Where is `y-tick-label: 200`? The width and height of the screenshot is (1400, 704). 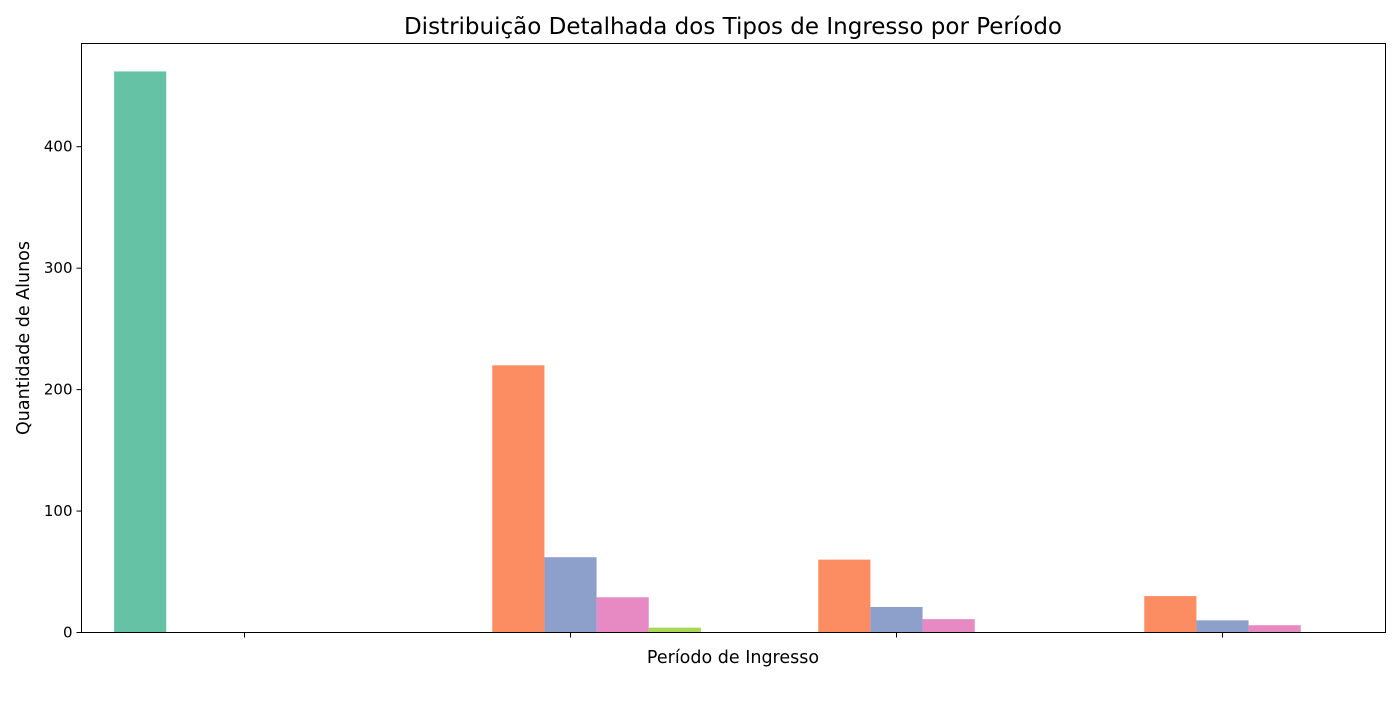
y-tick-label: 200 is located at coordinates (58, 390).